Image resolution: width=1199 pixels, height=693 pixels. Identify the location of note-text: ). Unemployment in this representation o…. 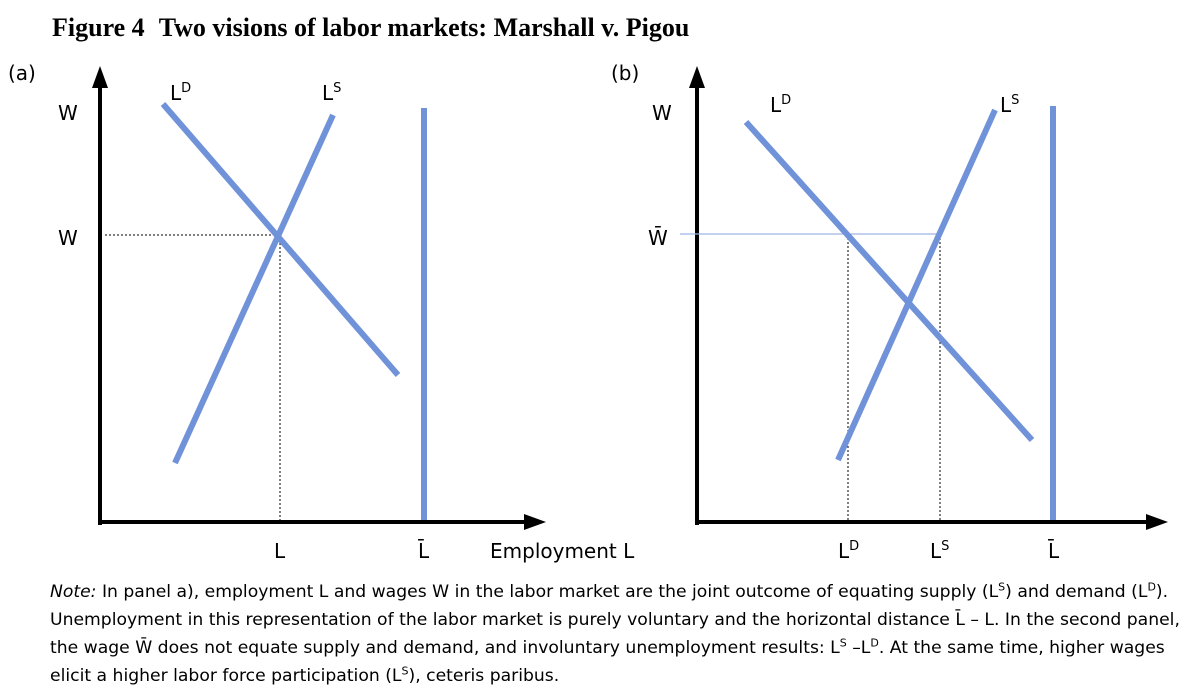
(615, 620).